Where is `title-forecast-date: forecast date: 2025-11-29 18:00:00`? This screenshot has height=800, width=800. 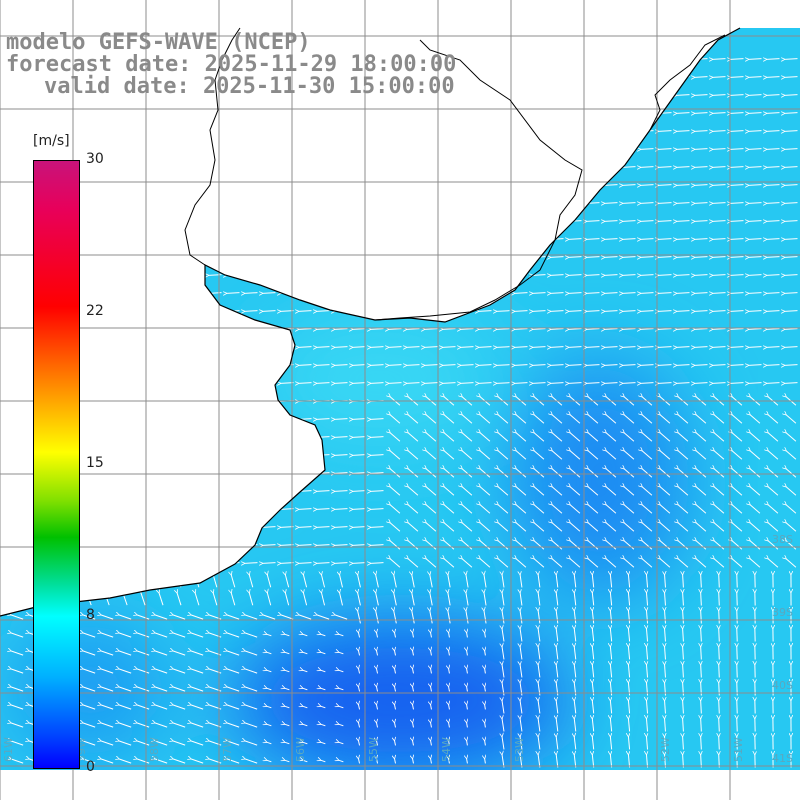 title-forecast-date: forecast date: 2025-11-29 18:00:00 is located at coordinates (231, 64).